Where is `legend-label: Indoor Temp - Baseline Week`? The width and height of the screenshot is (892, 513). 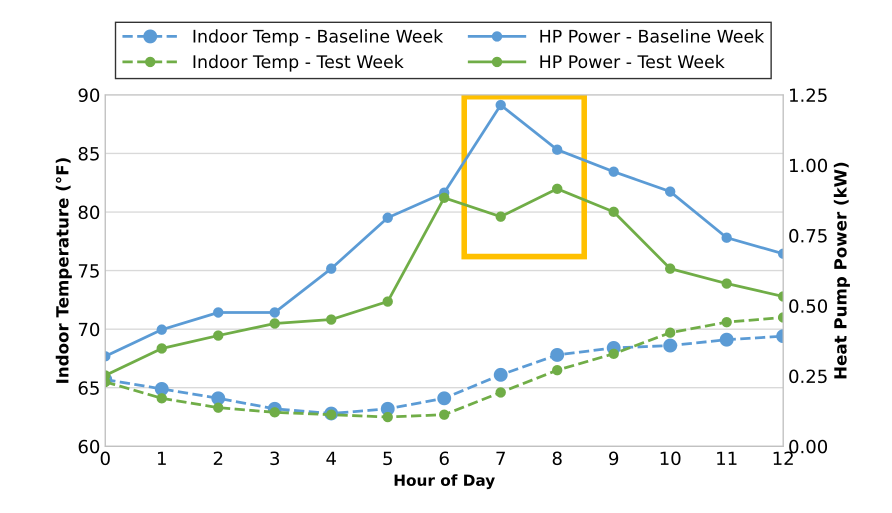
legend-label: Indoor Temp - Baseline Week is located at coordinates (319, 37).